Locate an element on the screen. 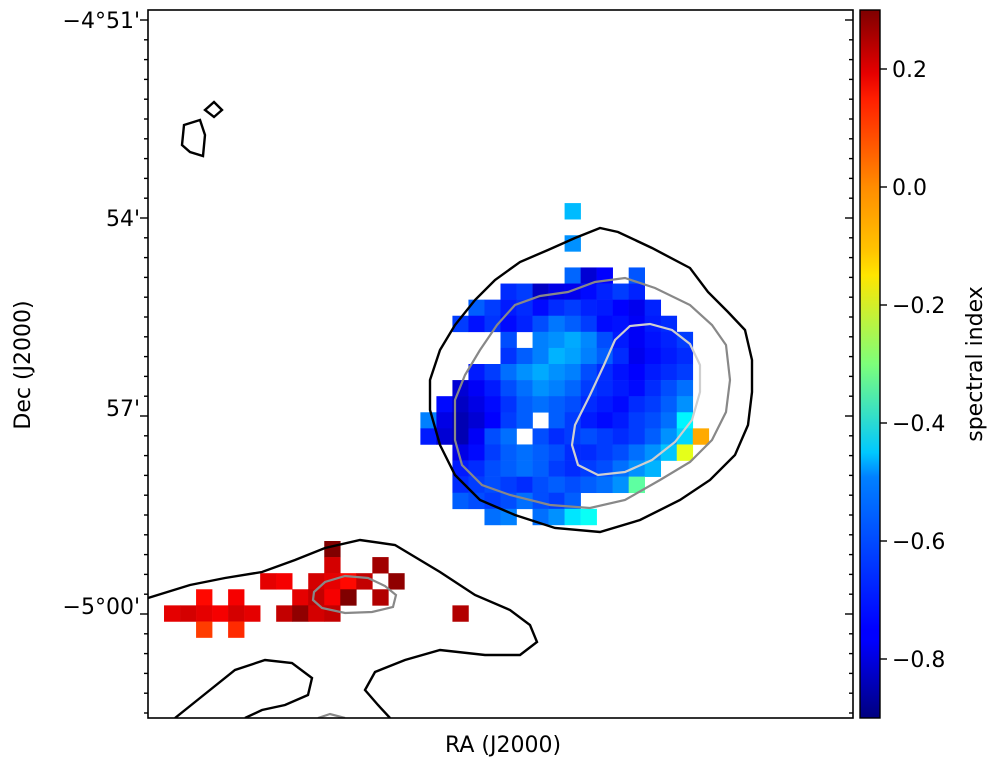 The image size is (996, 767). inner-contour-main is located at coordinates (636, 399).